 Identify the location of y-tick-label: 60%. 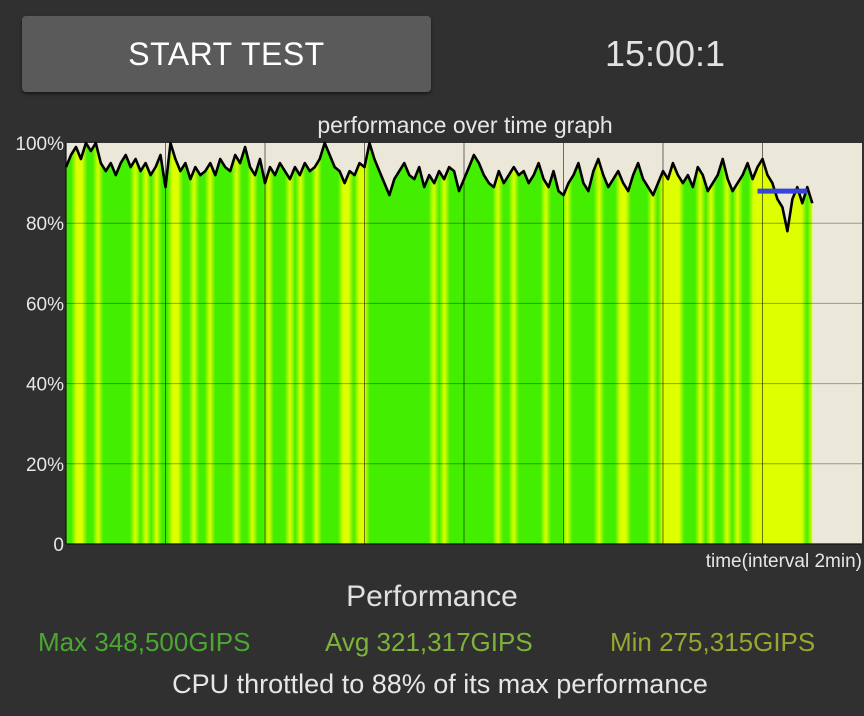
(45, 304).